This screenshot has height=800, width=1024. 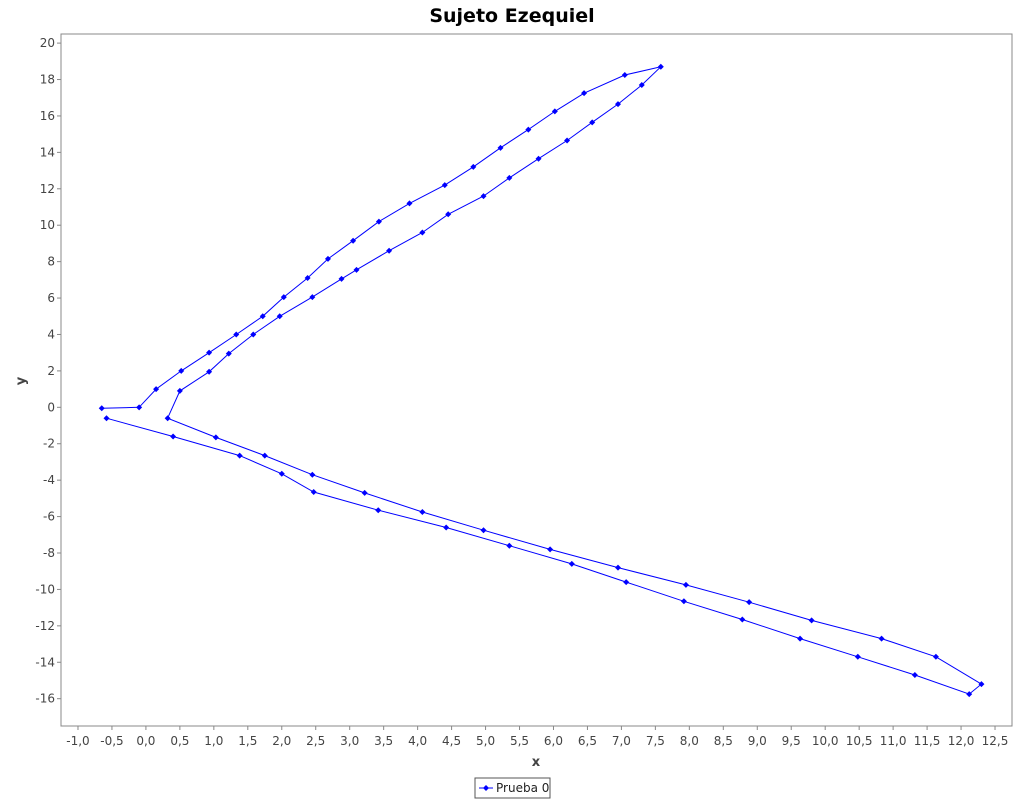 What do you see at coordinates (621, 741) in the screenshot?
I see `x-tick-label: 7,0` at bounding box center [621, 741].